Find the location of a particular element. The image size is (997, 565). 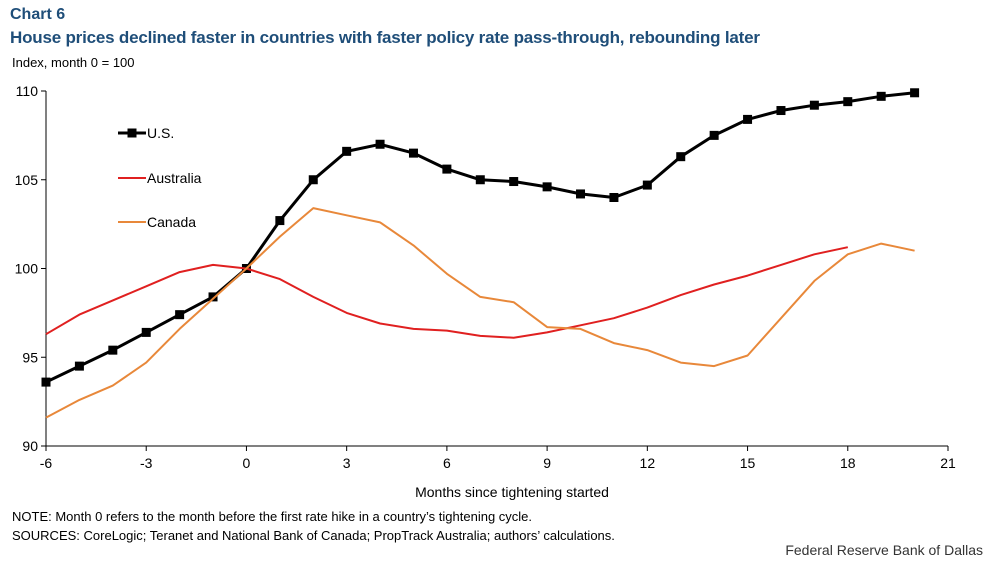

credit-line: Federal Reserve Bank of Dallas is located at coordinates (884, 550).